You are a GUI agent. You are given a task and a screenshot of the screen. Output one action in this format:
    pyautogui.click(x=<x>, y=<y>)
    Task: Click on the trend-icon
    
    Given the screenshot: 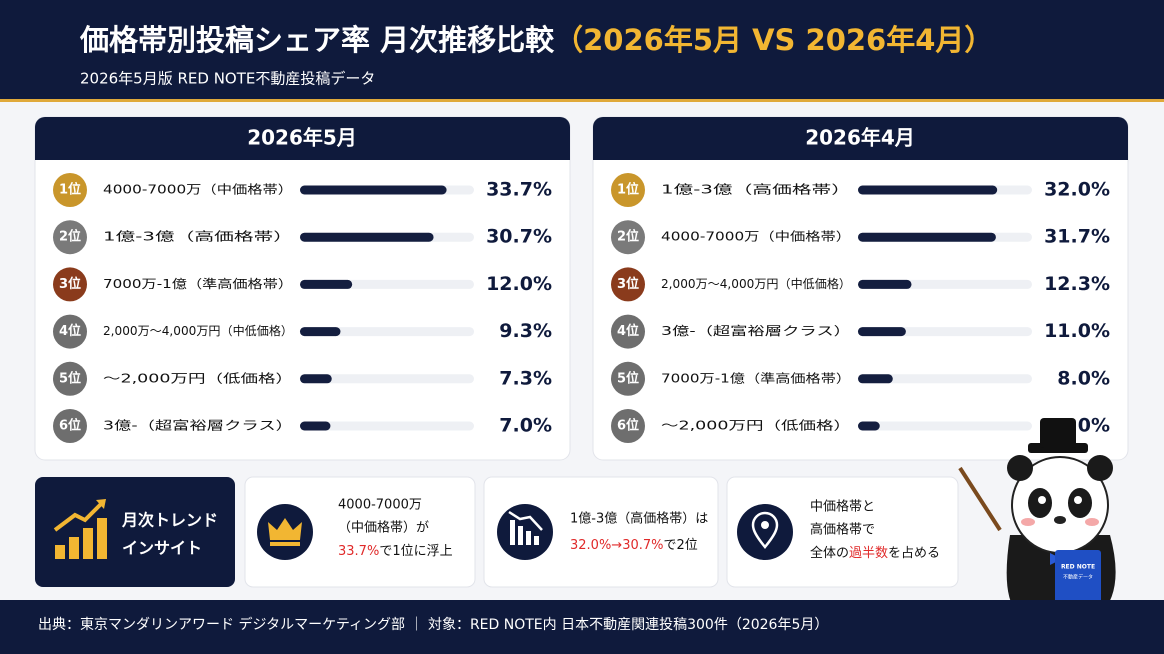 What is the action you would take?
    pyautogui.click(x=80, y=529)
    